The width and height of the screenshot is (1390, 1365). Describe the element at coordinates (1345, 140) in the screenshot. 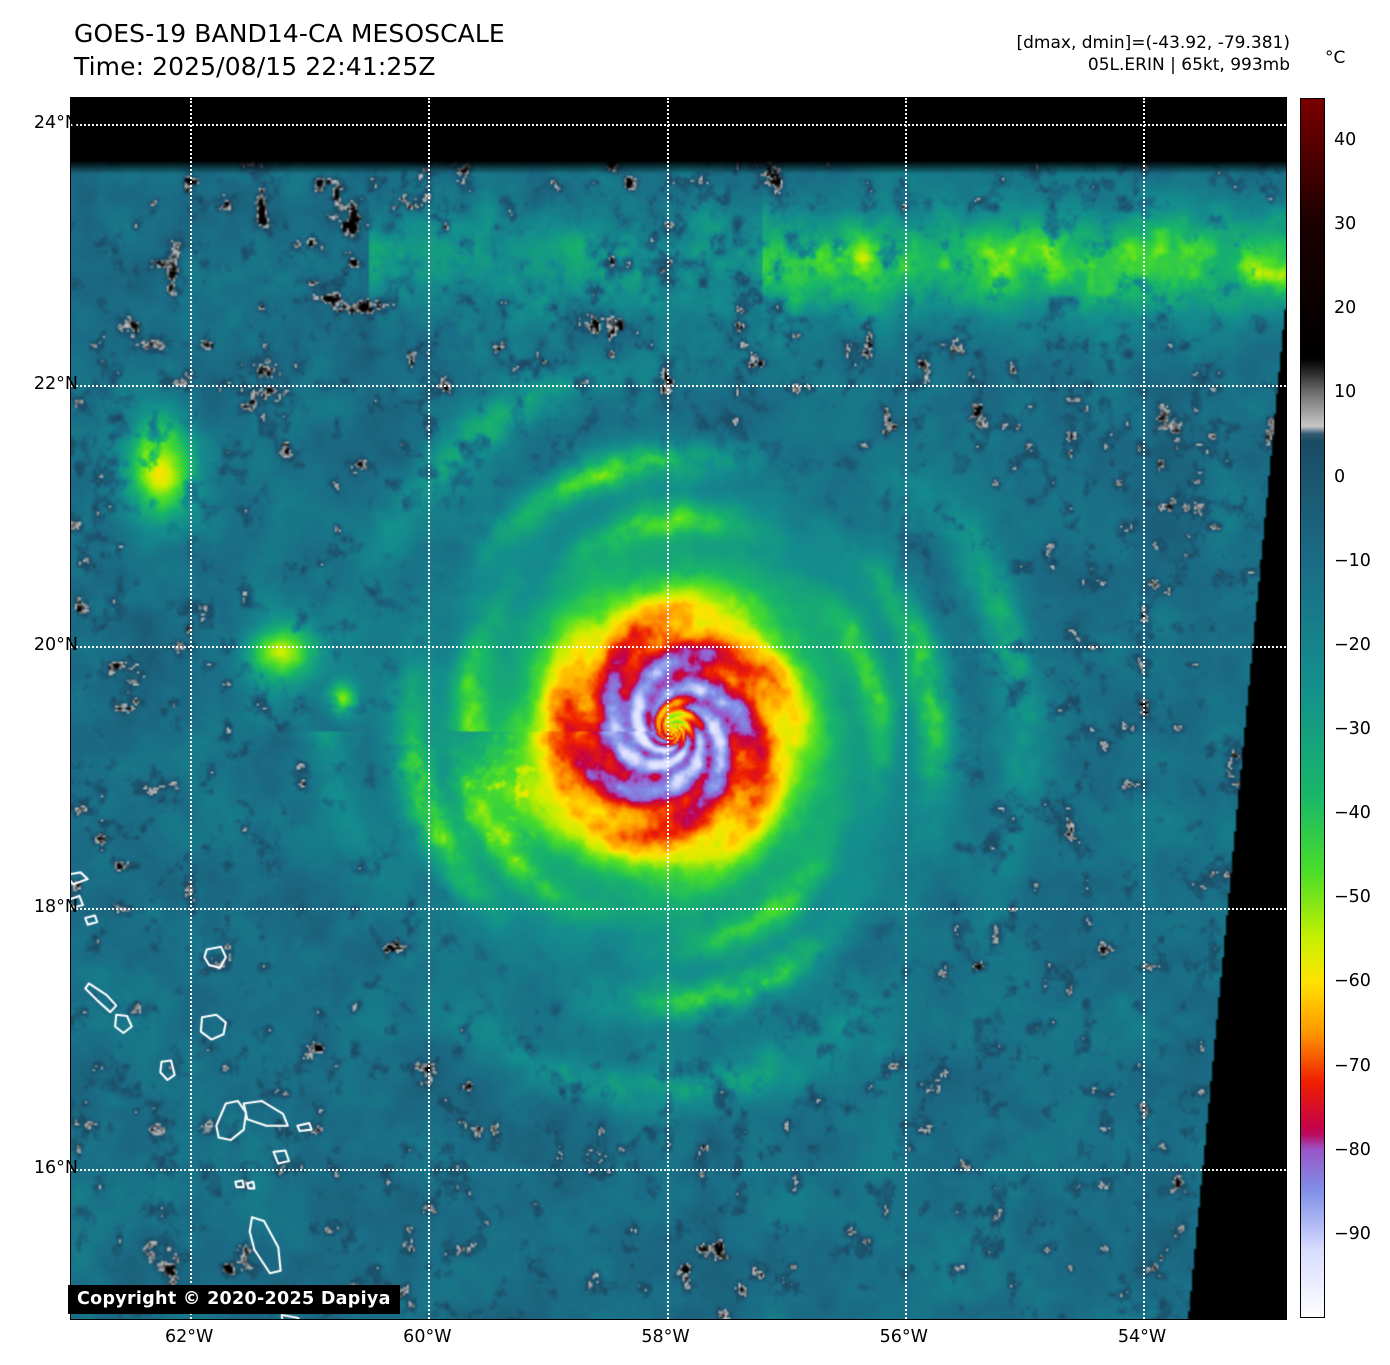

I see `colorbar-tick: 40` at that location.